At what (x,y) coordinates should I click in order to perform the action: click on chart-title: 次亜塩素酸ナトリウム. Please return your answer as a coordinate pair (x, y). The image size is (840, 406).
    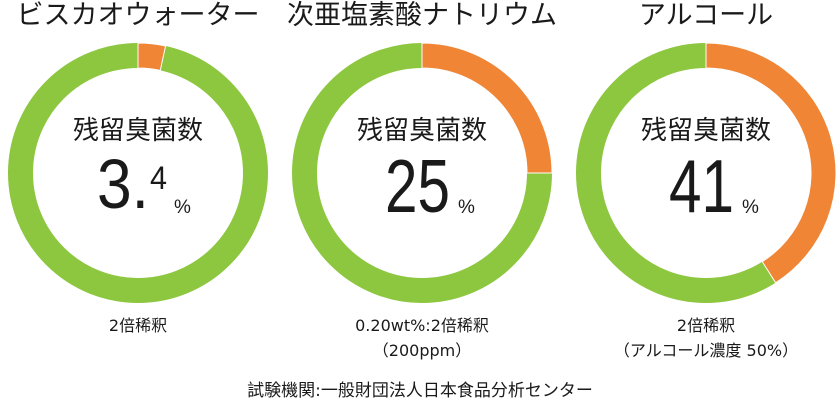
    Looking at the image, I should click on (422, 15).